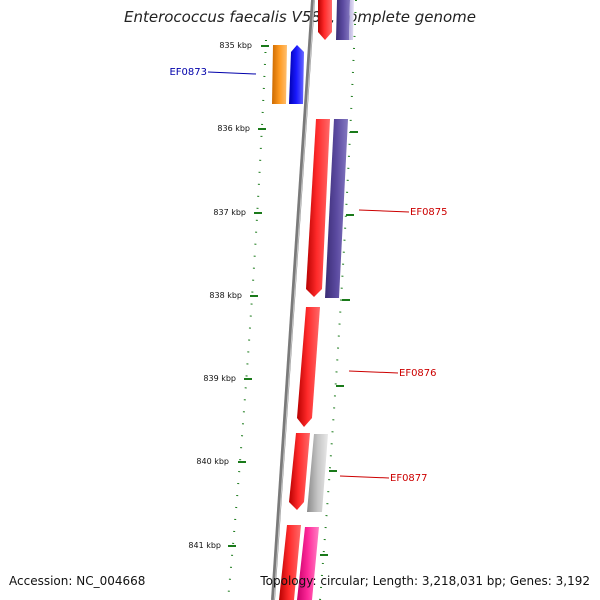 The width and height of the screenshot is (600, 600). Describe the element at coordinates (232, 73) in the screenshot. I see `leader-line-ef0873` at that location.